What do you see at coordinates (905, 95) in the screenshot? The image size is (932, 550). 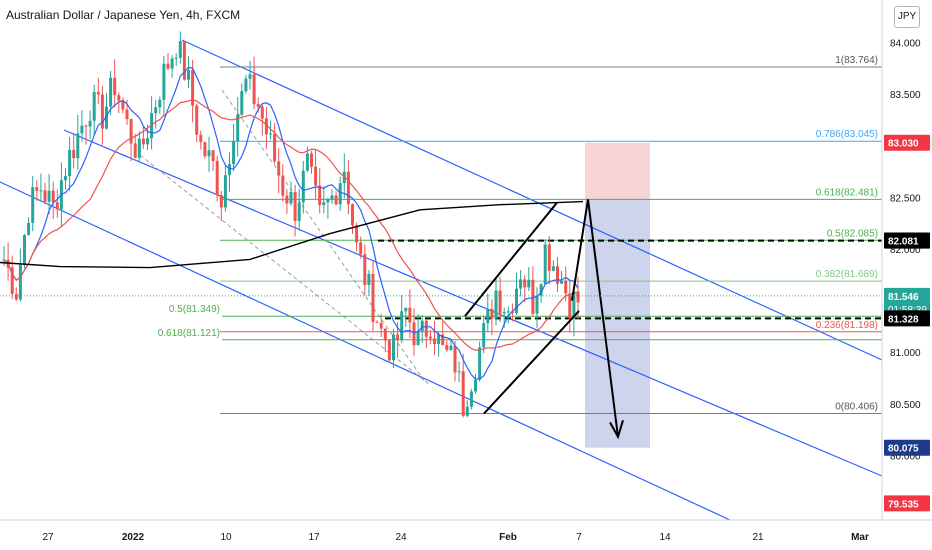 I see `y-tick-label: 83.500` at bounding box center [905, 95].